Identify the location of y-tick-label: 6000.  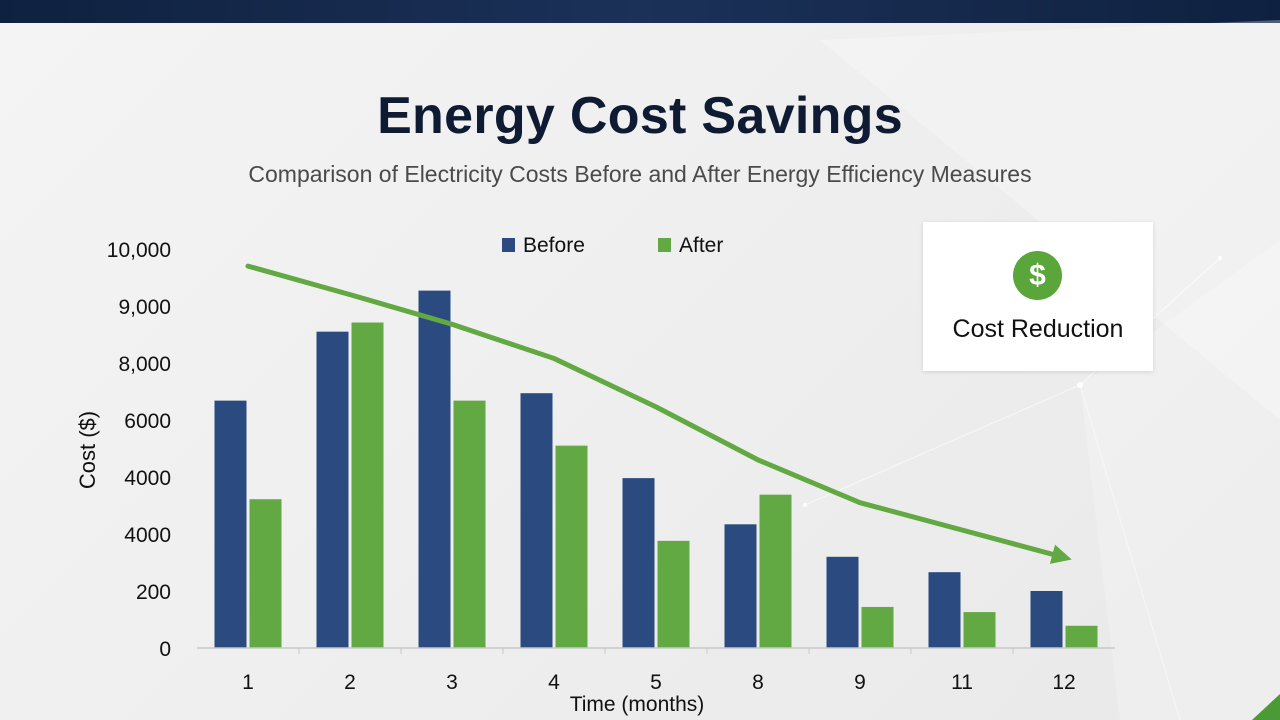
(147, 421).